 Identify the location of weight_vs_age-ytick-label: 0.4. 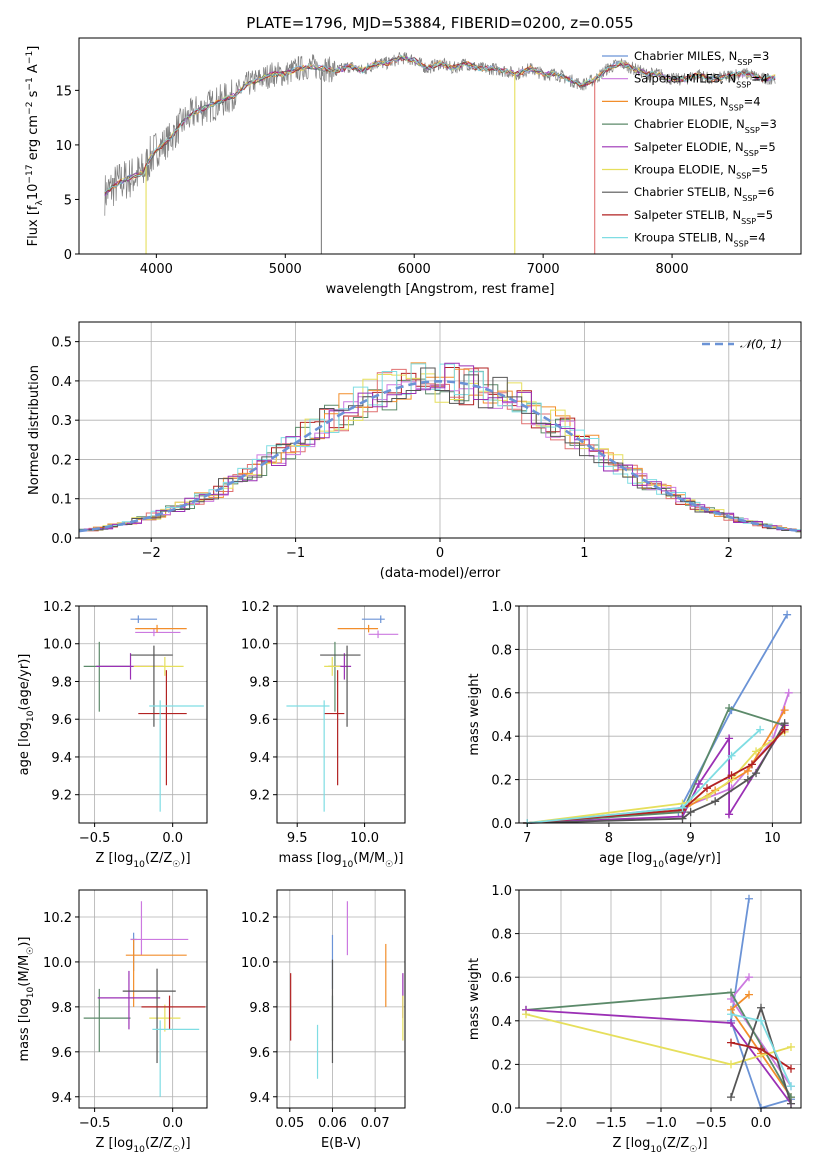
(501, 737).